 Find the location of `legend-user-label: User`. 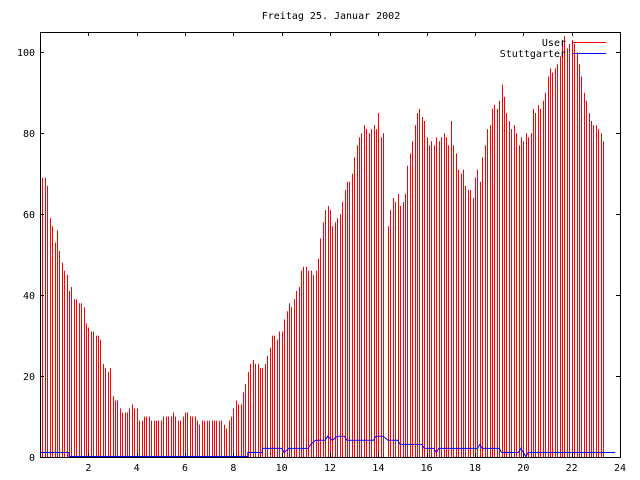

legend-user-label: User is located at coordinates (554, 43).